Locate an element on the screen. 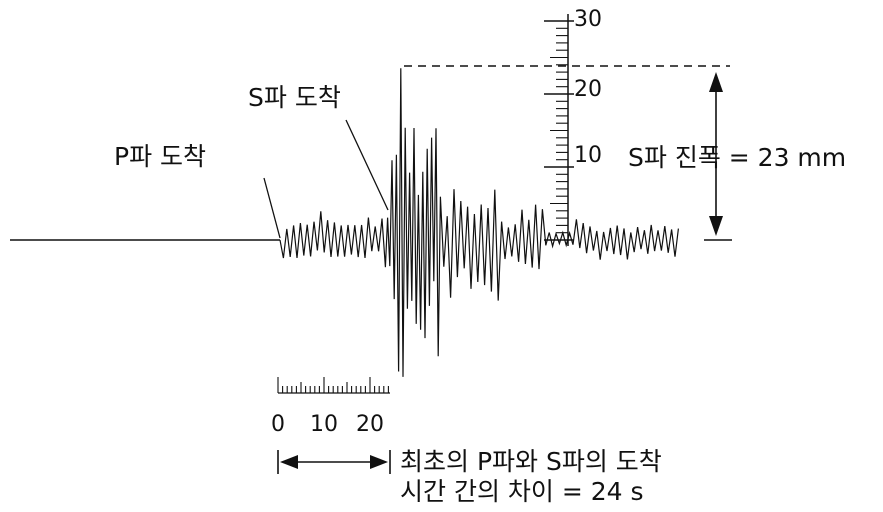 The width and height of the screenshot is (883, 512). amplitude-double-arrow is located at coordinates (718, 156).